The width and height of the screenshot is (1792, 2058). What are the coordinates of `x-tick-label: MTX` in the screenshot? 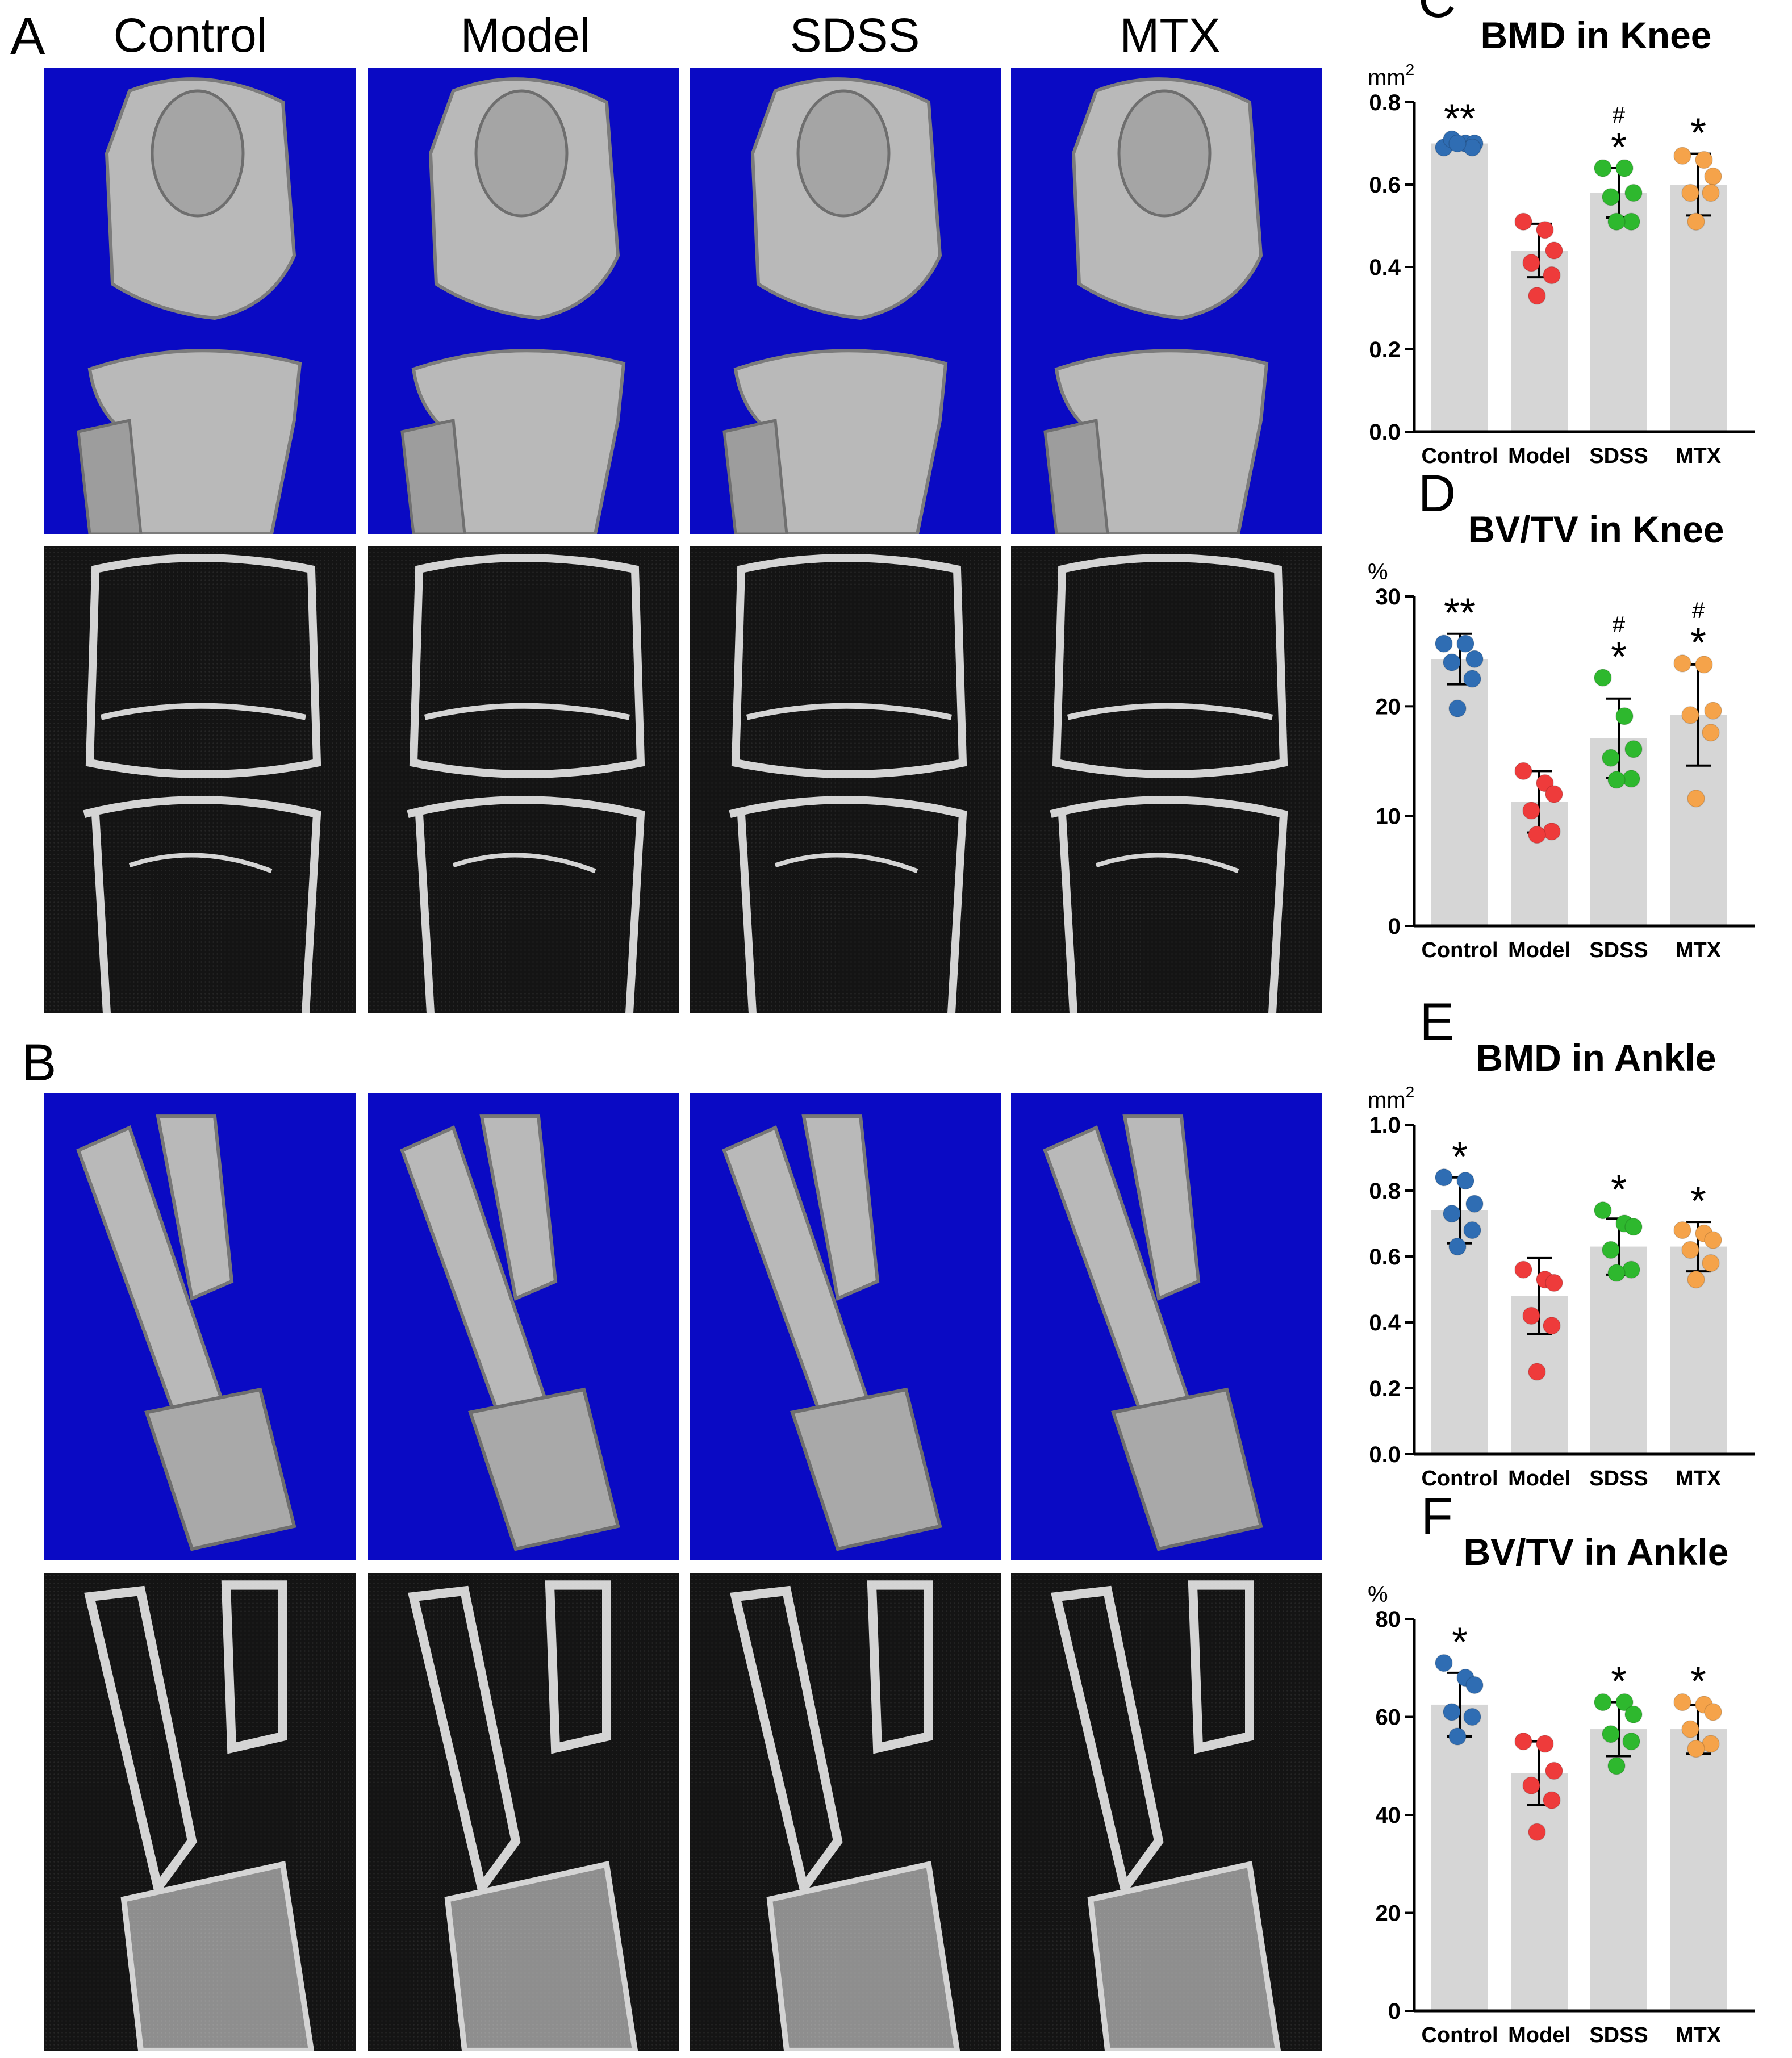 It's located at (1699, 2035).